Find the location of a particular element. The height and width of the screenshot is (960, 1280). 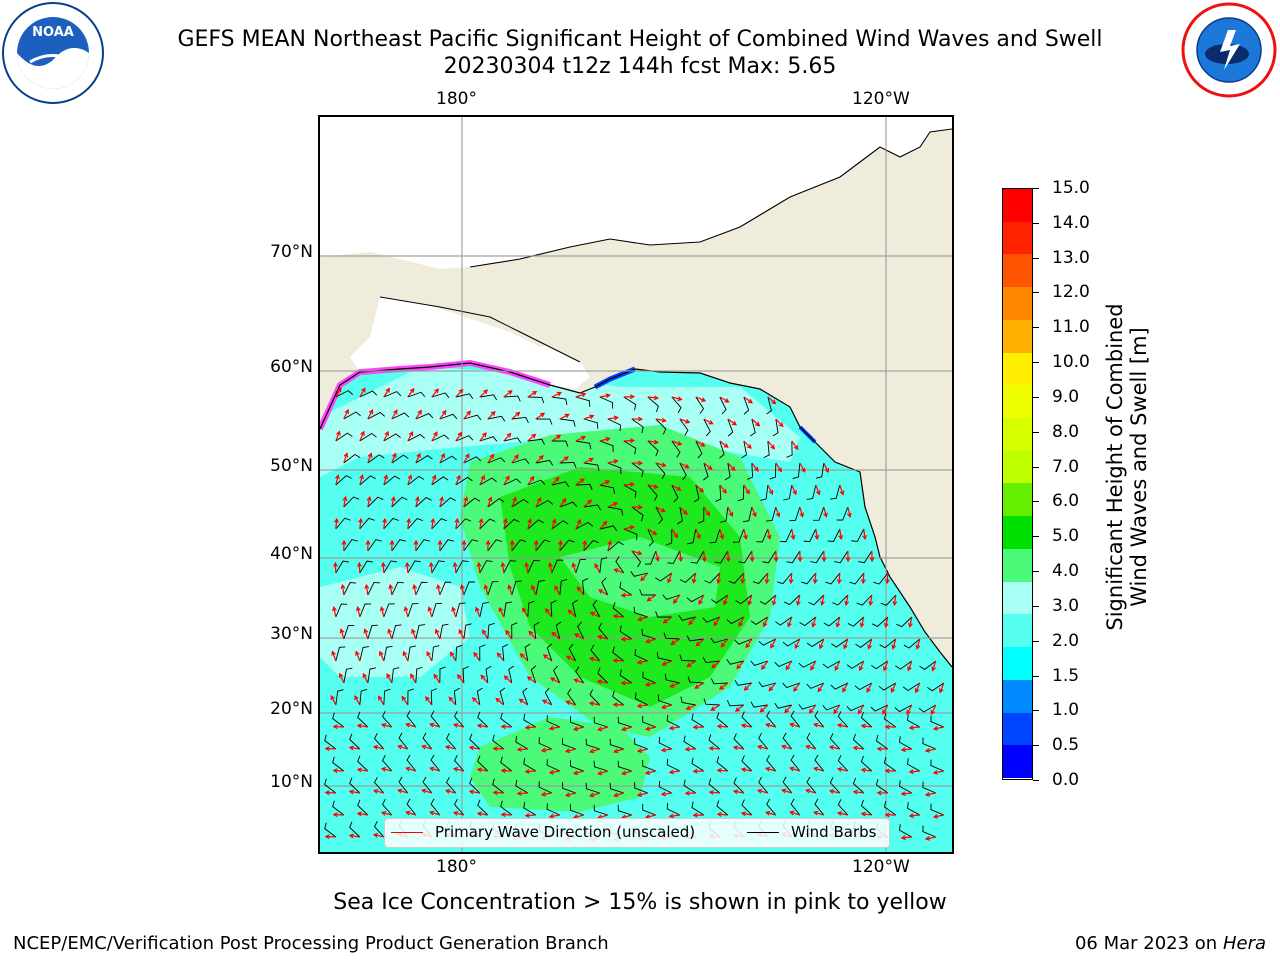

colorbar-tick-mark is located at coordinates (1036, 502).